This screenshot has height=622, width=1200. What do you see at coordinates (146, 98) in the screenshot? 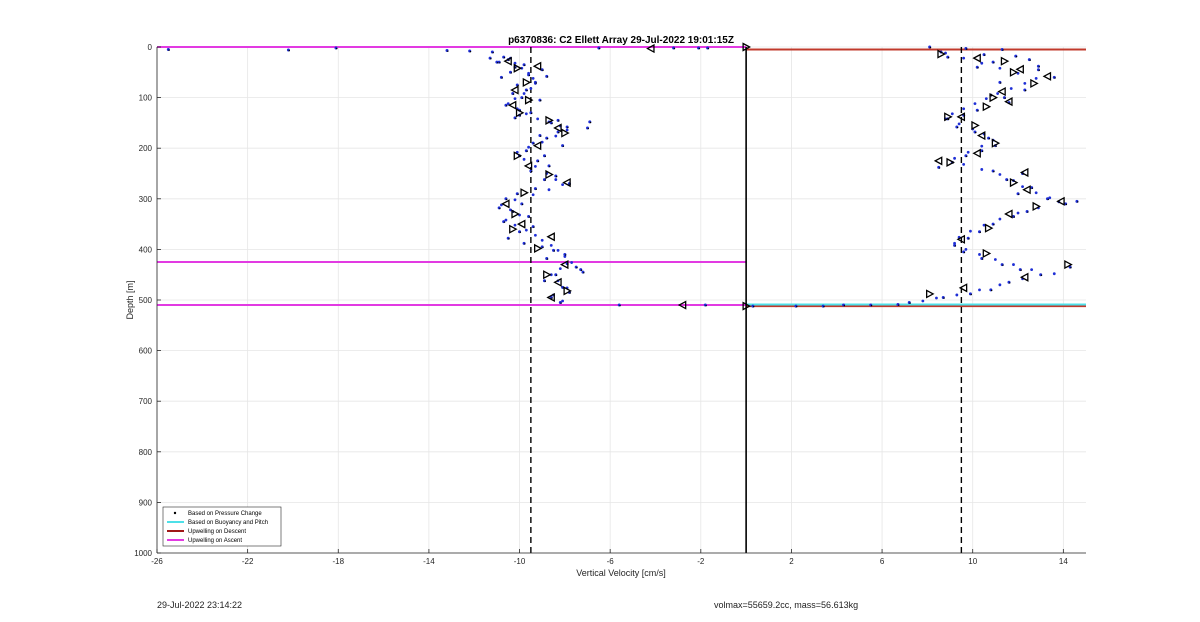
I see `y-tick-label: 100` at bounding box center [146, 98].